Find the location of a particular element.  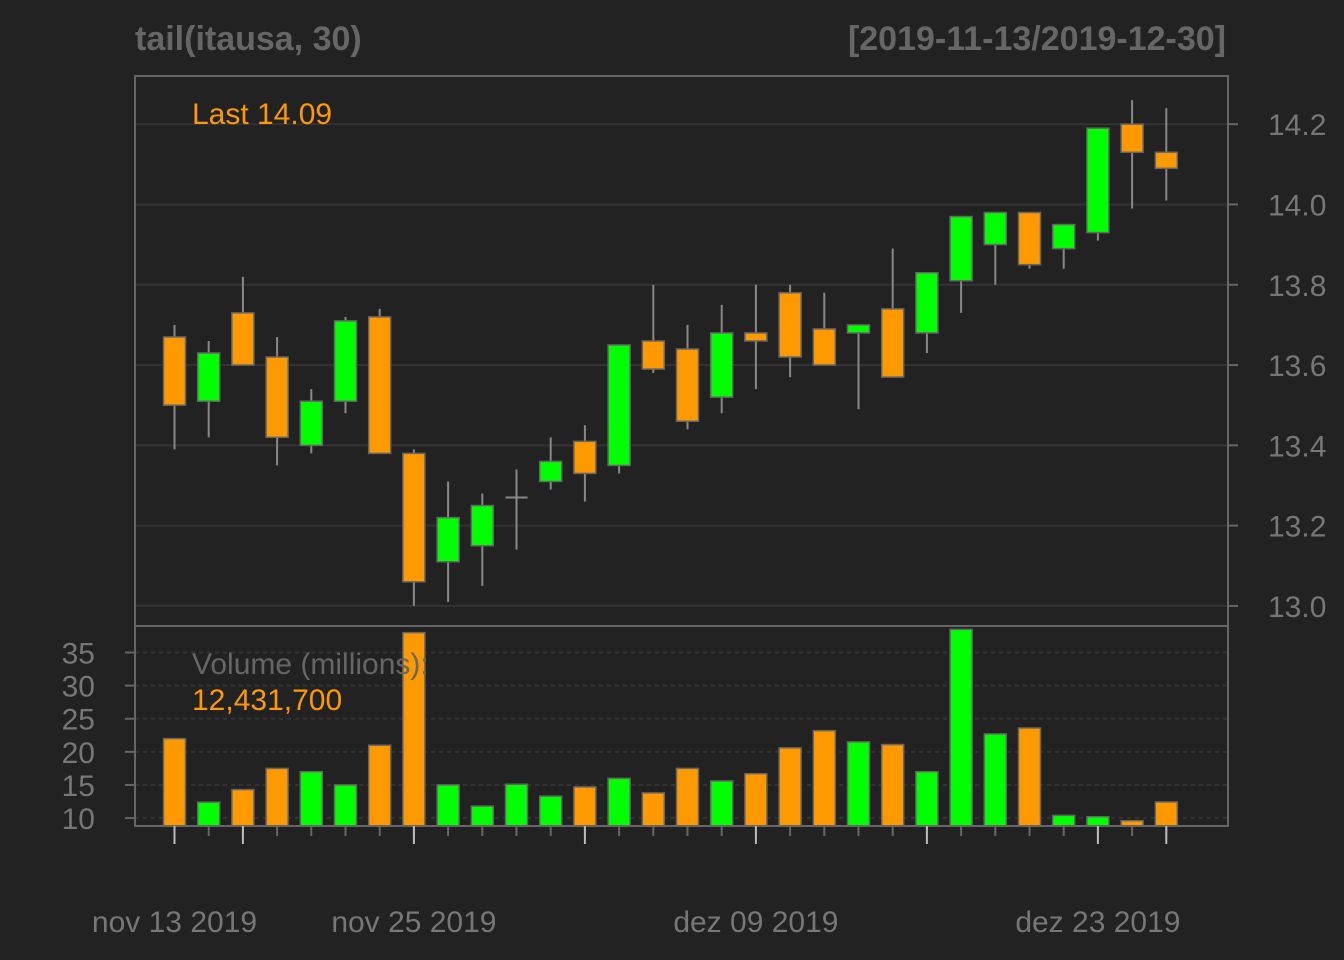

date-range: [2019-11-13/2019-12-30] is located at coordinates (1036, 39).